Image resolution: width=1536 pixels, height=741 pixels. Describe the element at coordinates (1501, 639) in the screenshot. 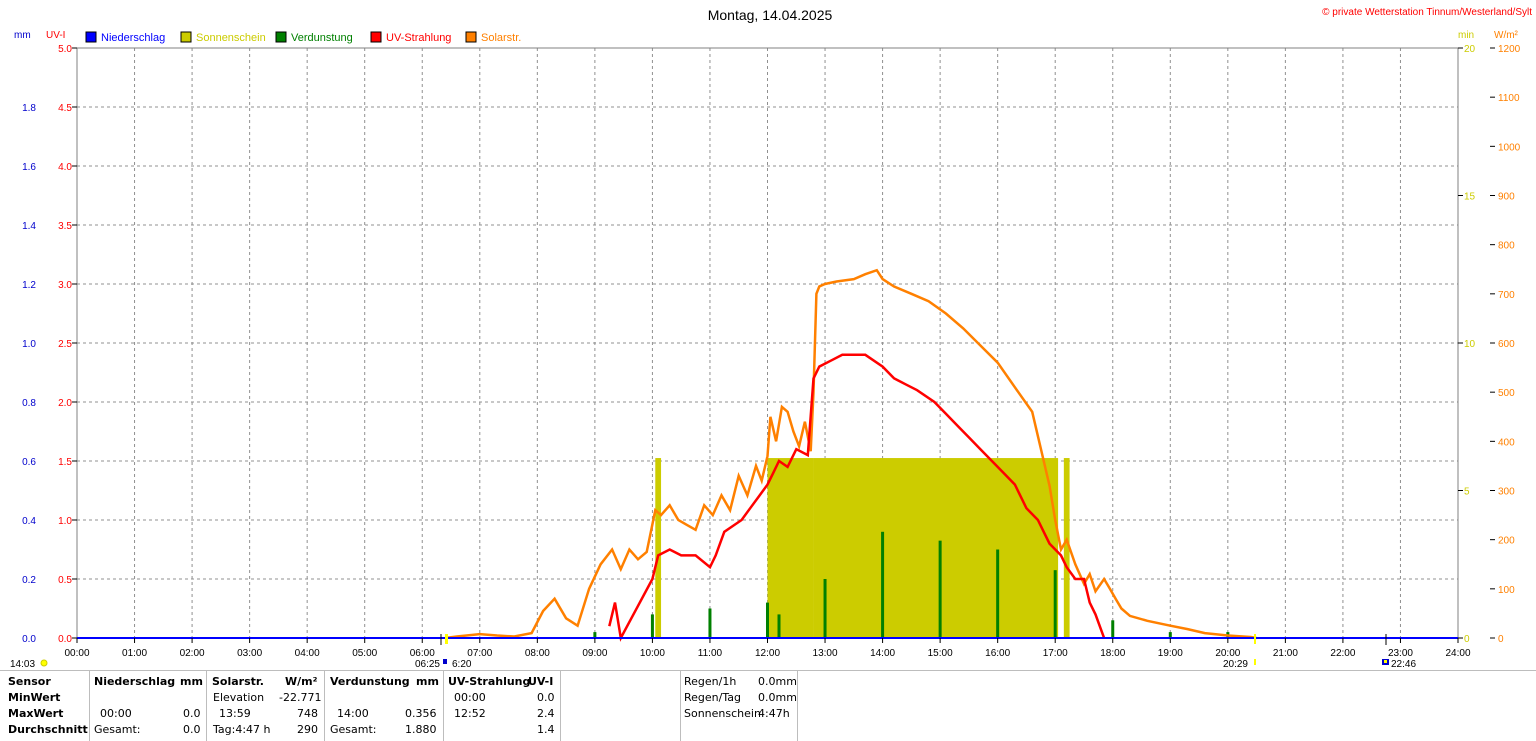

I see `tick-label-wm2: 0` at that location.